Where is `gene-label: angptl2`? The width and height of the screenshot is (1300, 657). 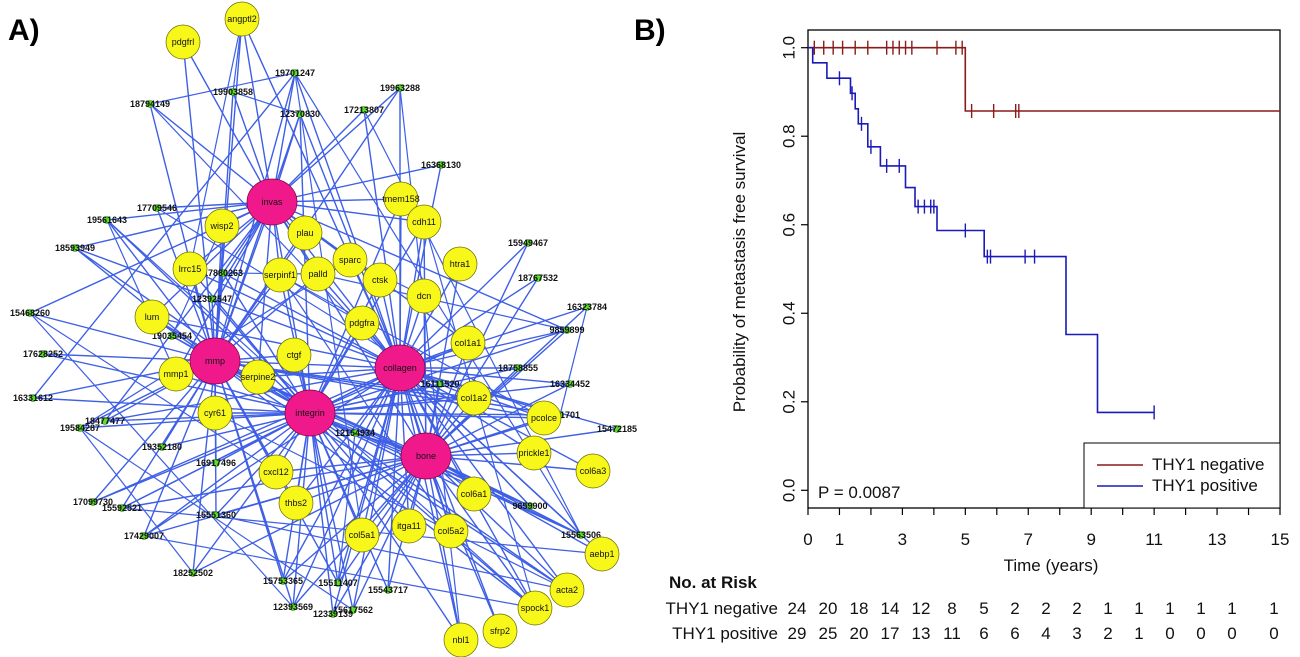
gene-label: angptl2 is located at coordinates (242, 19).